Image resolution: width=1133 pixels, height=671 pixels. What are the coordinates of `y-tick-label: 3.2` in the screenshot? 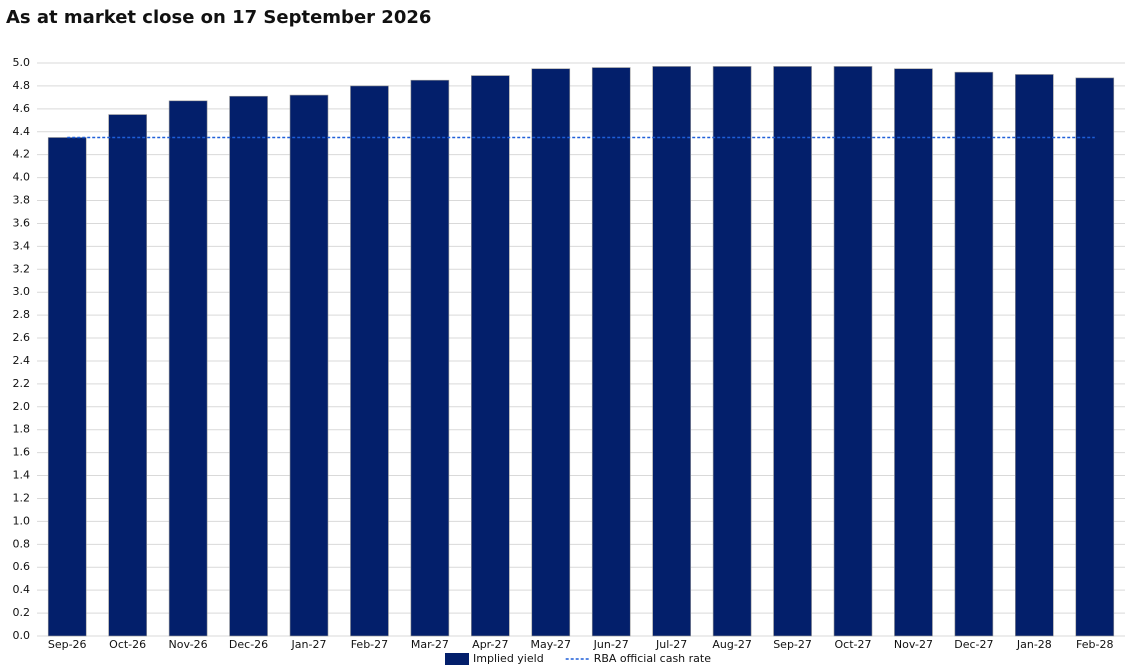 It's located at (22, 268).